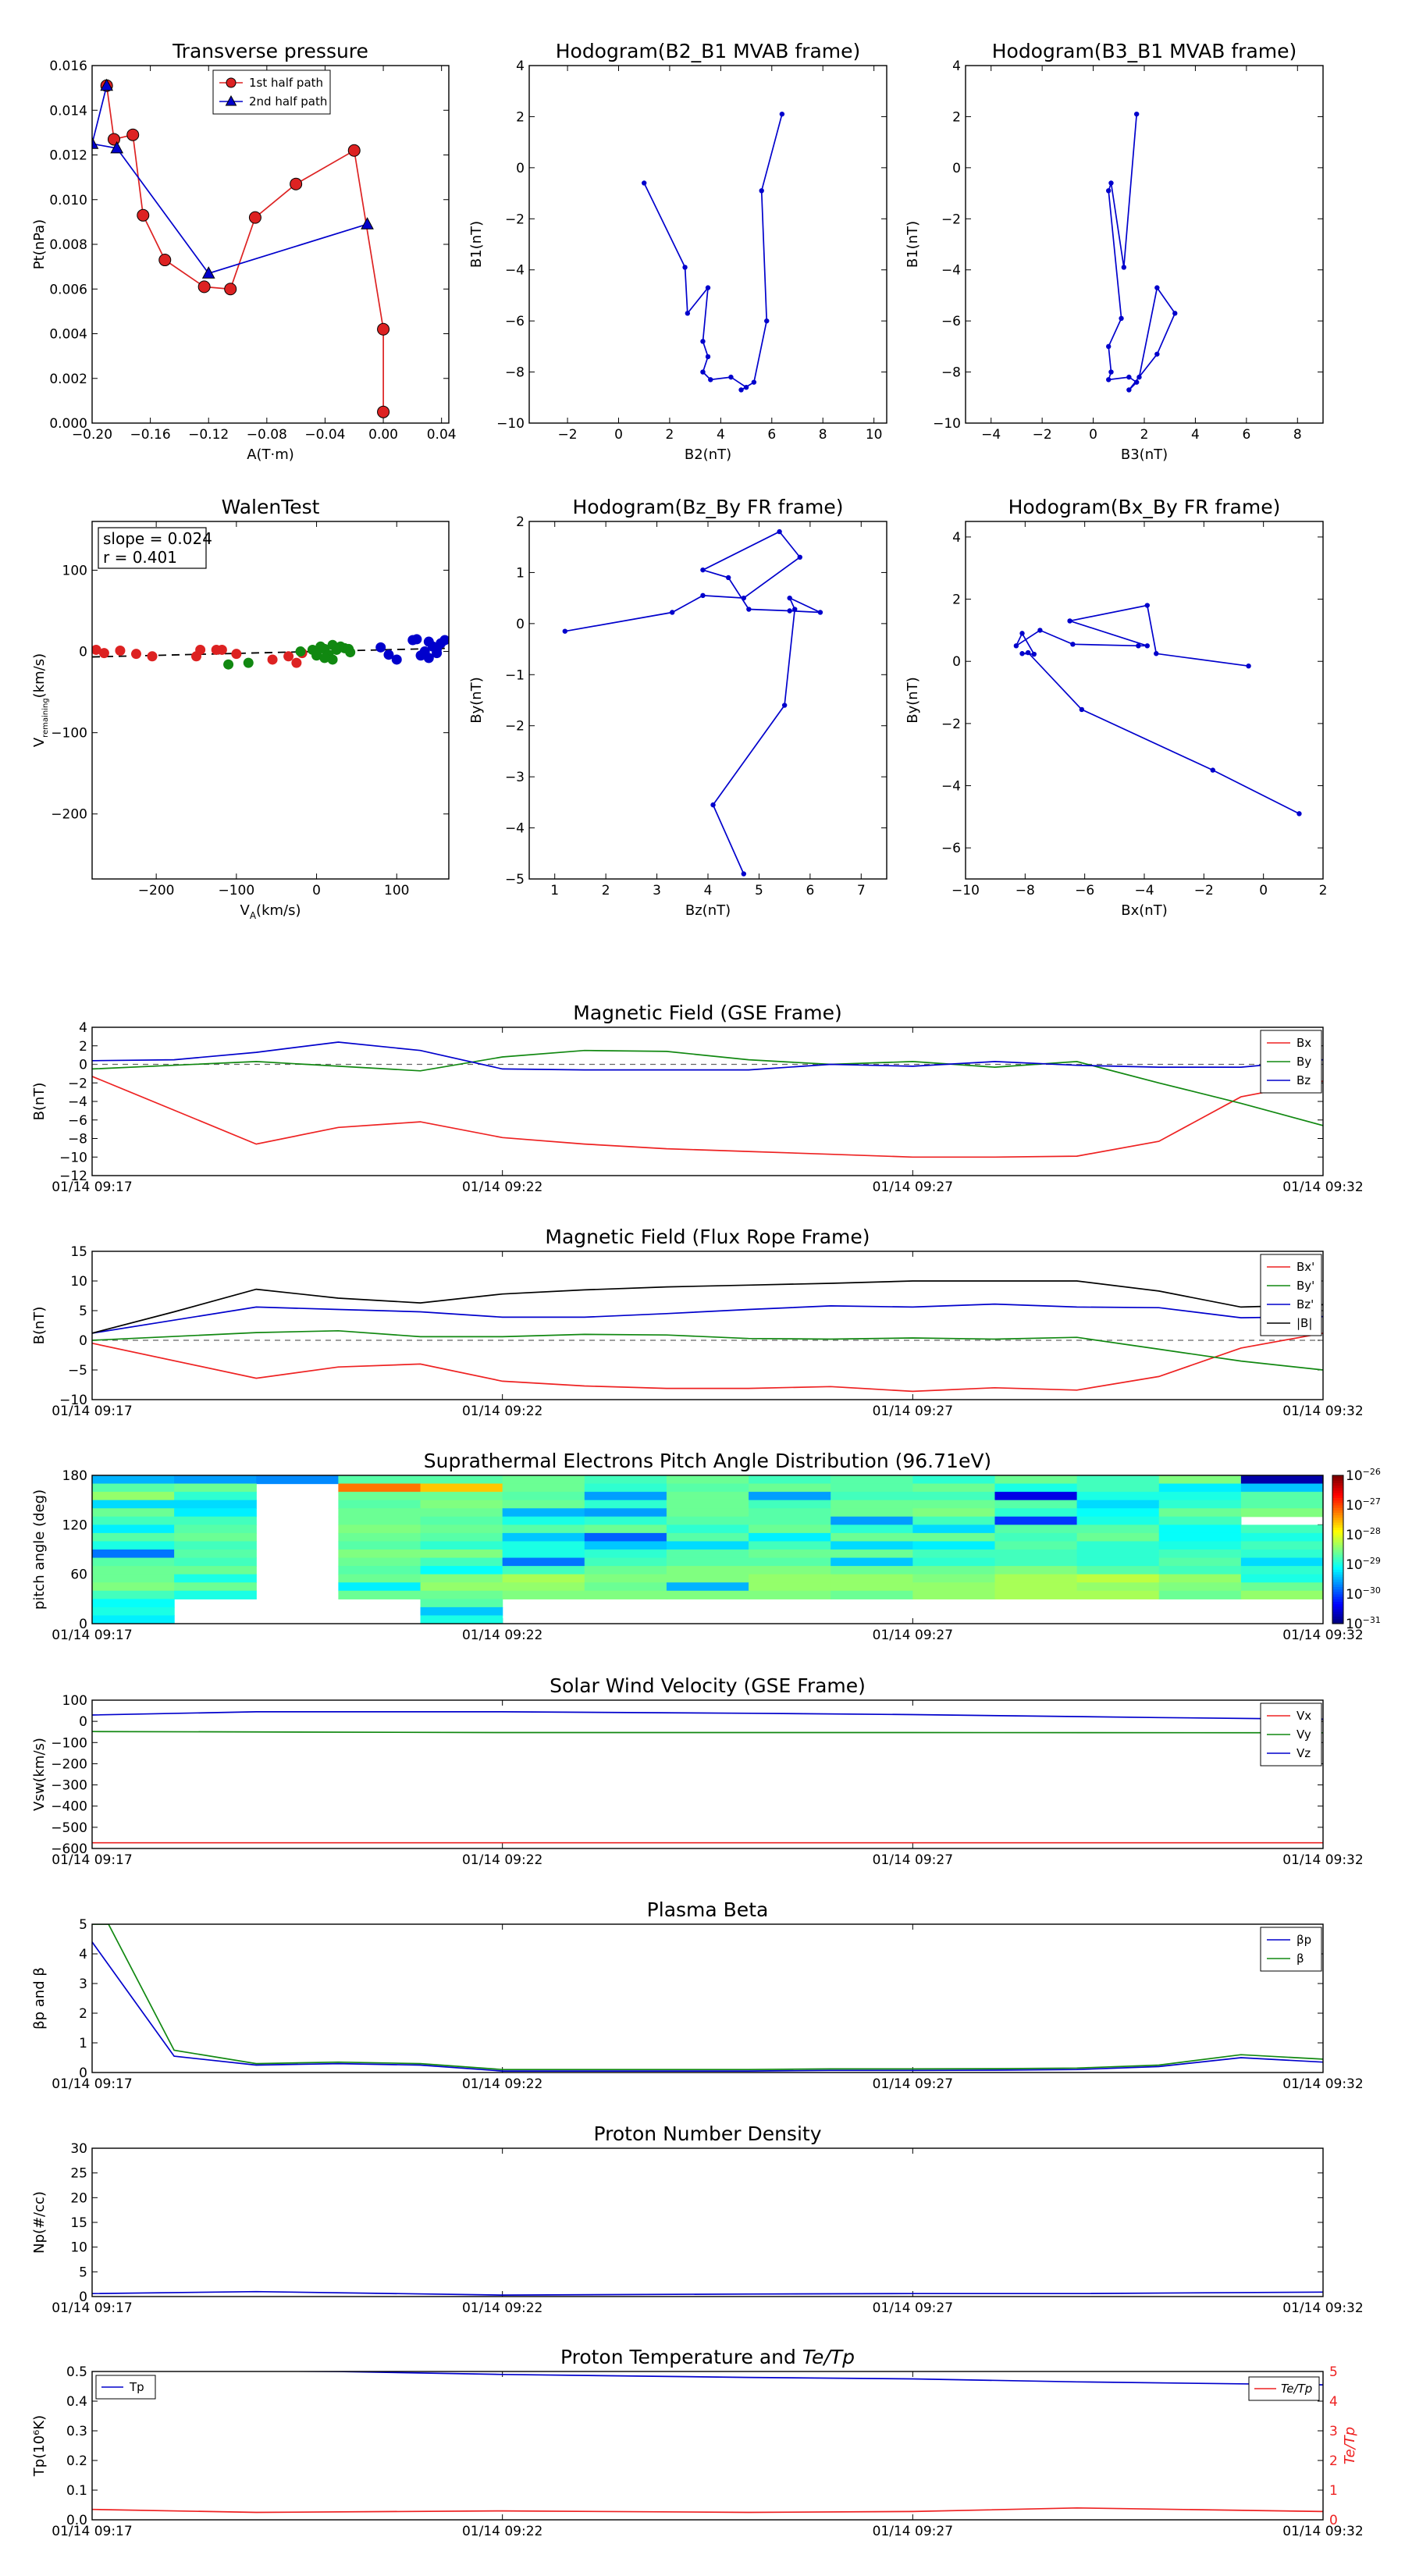  What do you see at coordinates (126, 2387) in the screenshot?
I see `legend: Tp` at bounding box center [126, 2387].